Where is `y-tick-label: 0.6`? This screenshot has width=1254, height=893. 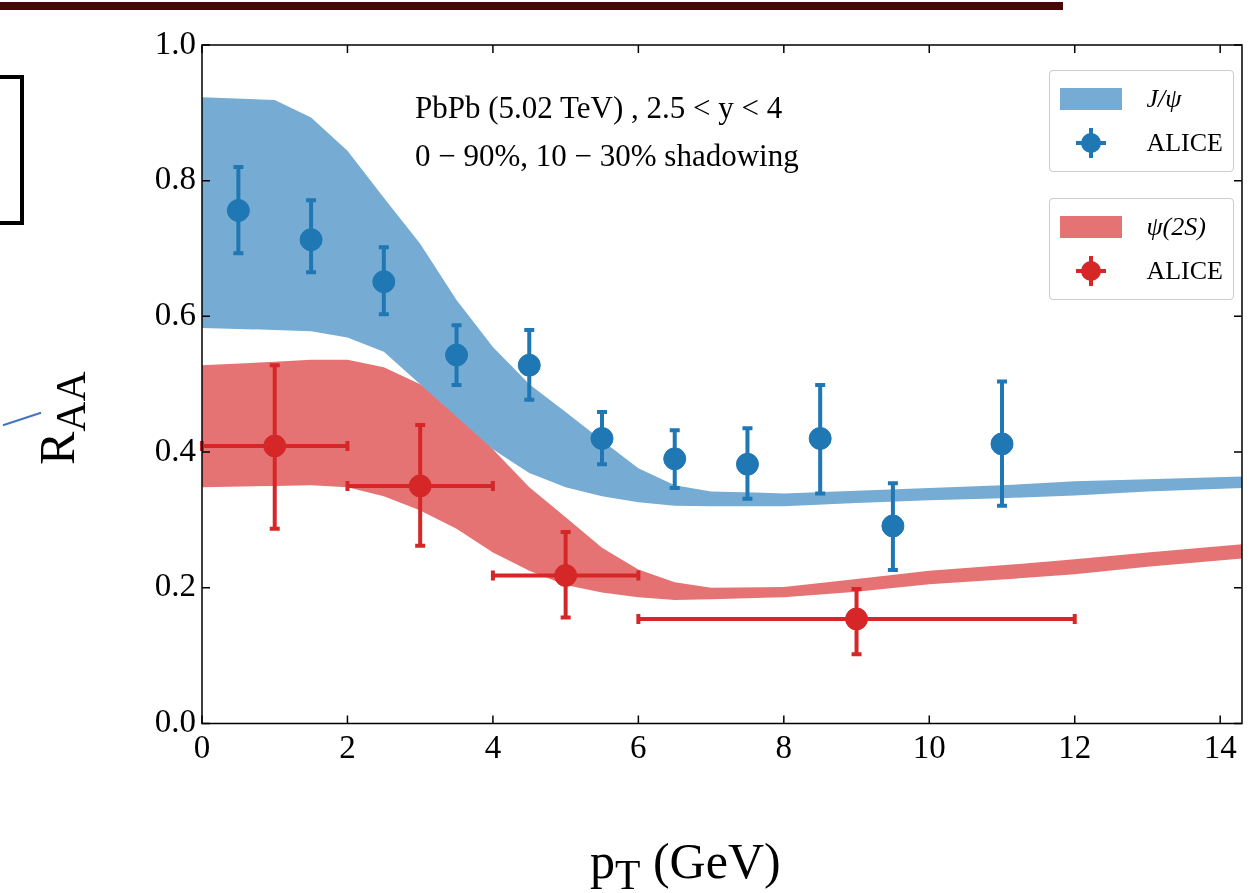 y-tick-label: 0.6 is located at coordinates (175, 314).